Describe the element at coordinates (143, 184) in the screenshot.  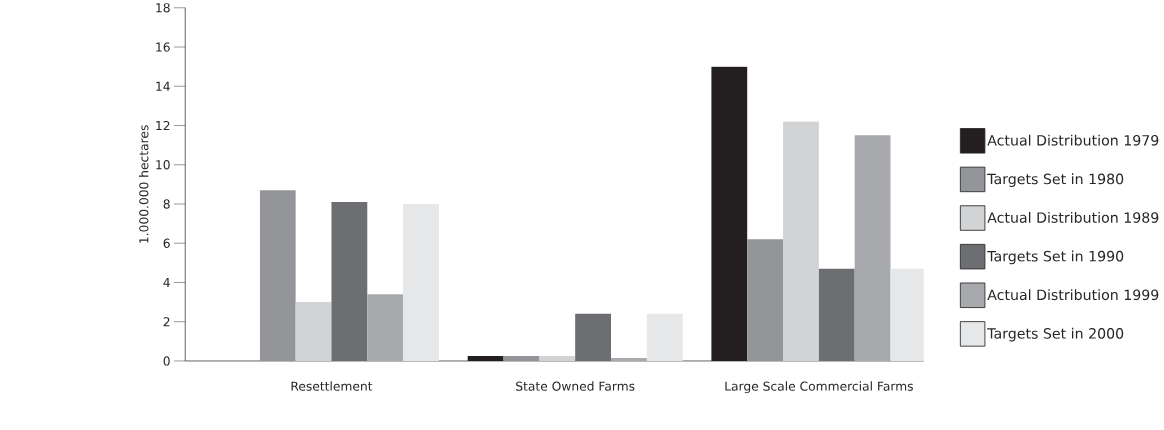
I see `y-axis-title: 1.000.000 hectares` at that location.